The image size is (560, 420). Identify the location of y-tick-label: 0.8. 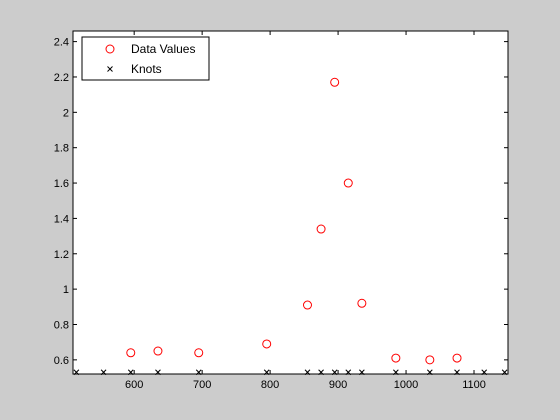
(61, 325).